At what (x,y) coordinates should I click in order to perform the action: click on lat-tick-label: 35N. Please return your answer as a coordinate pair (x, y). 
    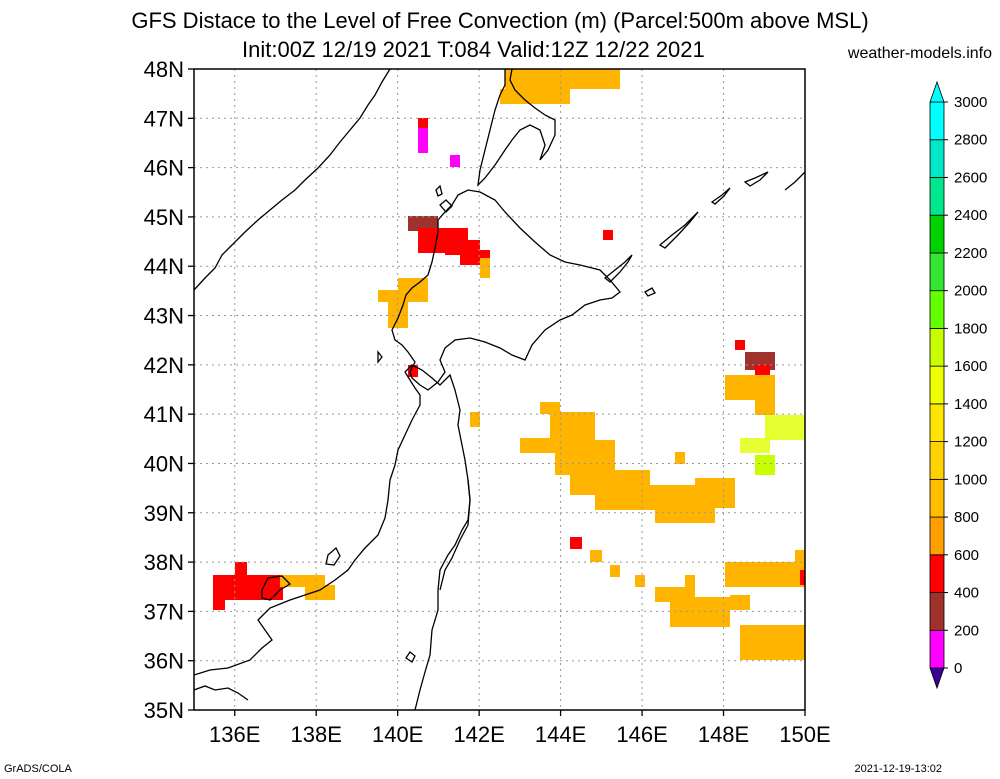
    Looking at the image, I should click on (164, 710).